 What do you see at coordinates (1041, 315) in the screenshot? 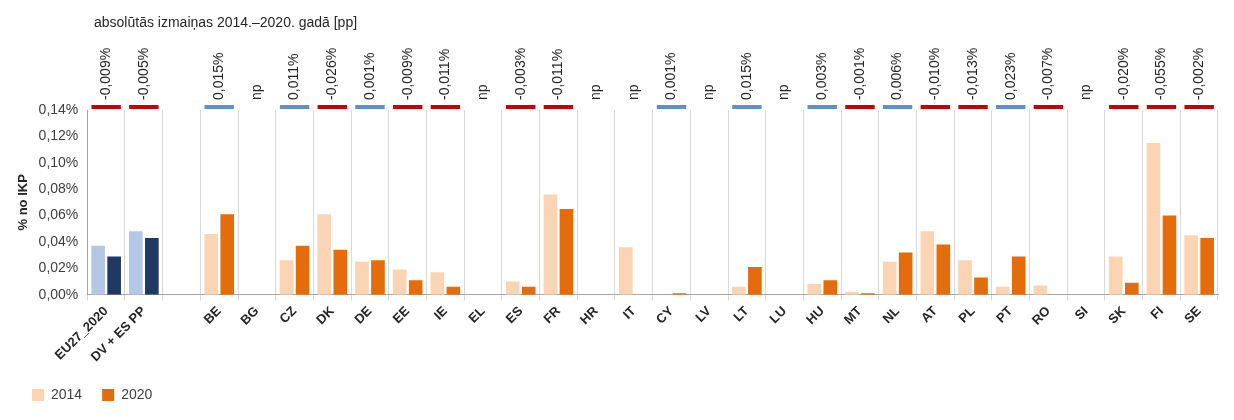
I see `x-tick-label: RO` at bounding box center [1041, 315].